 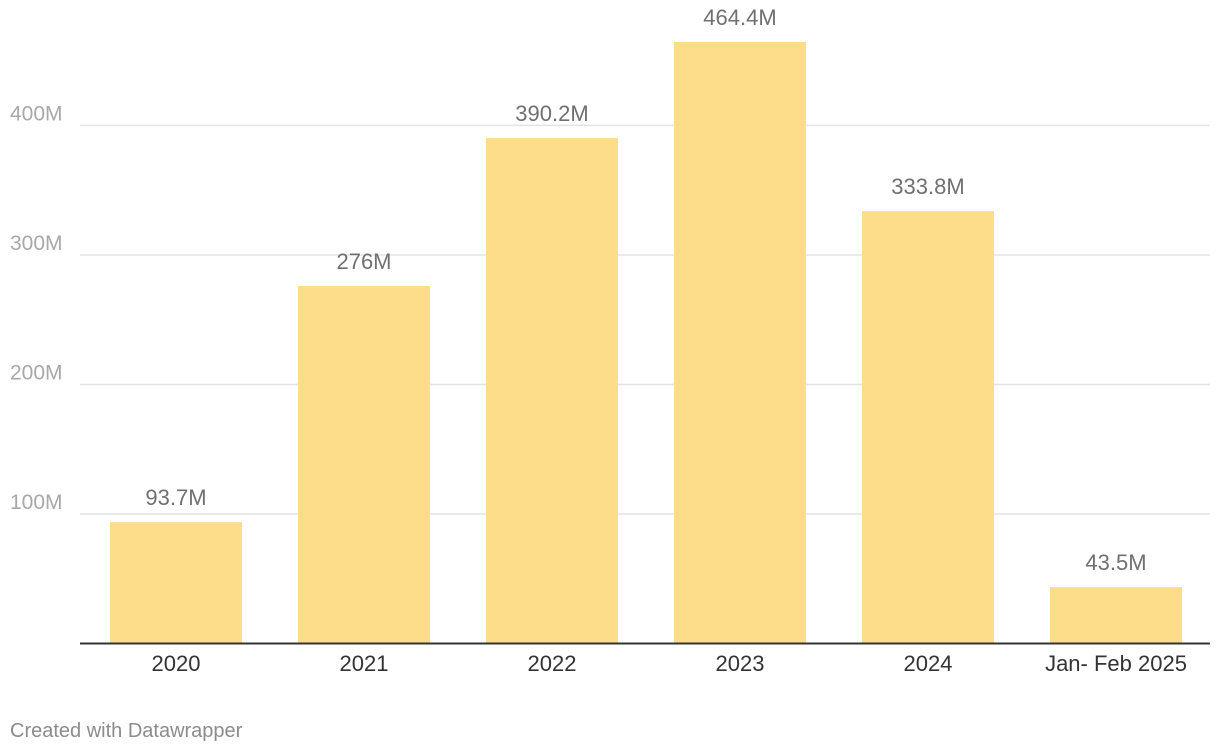 What do you see at coordinates (36, 502) in the screenshot?
I see `y-tick-label: 100M` at bounding box center [36, 502].